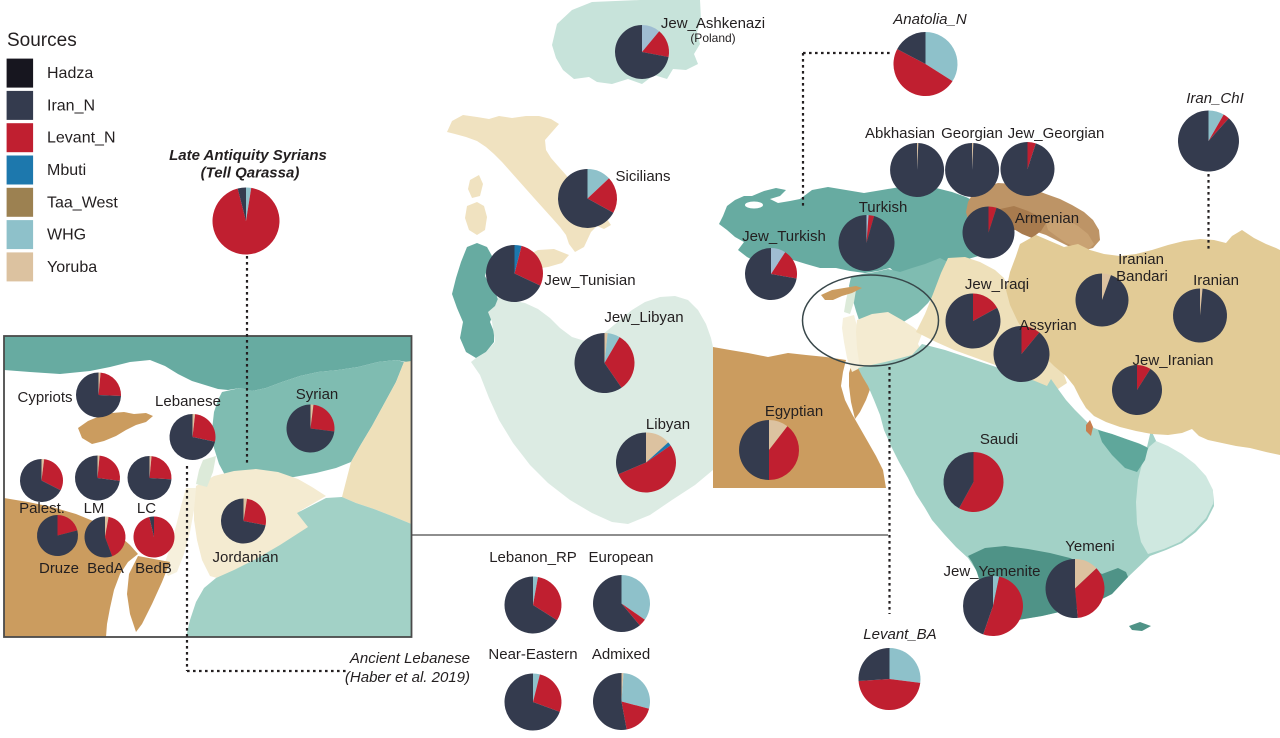  What do you see at coordinates (42, 40) in the screenshot?
I see `svg-text: Sources` at bounding box center [42, 40].